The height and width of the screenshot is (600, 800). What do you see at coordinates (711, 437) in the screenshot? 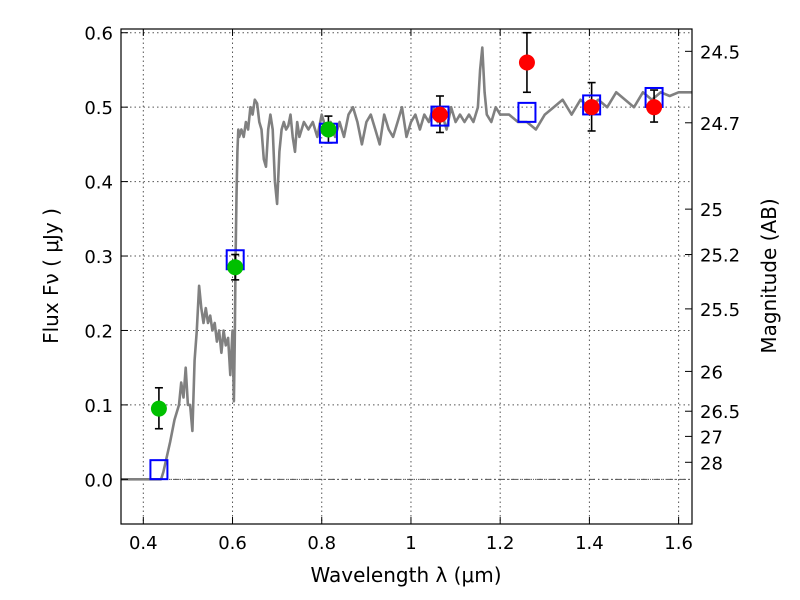
I see `right-tick-label: 27` at bounding box center [711, 437].